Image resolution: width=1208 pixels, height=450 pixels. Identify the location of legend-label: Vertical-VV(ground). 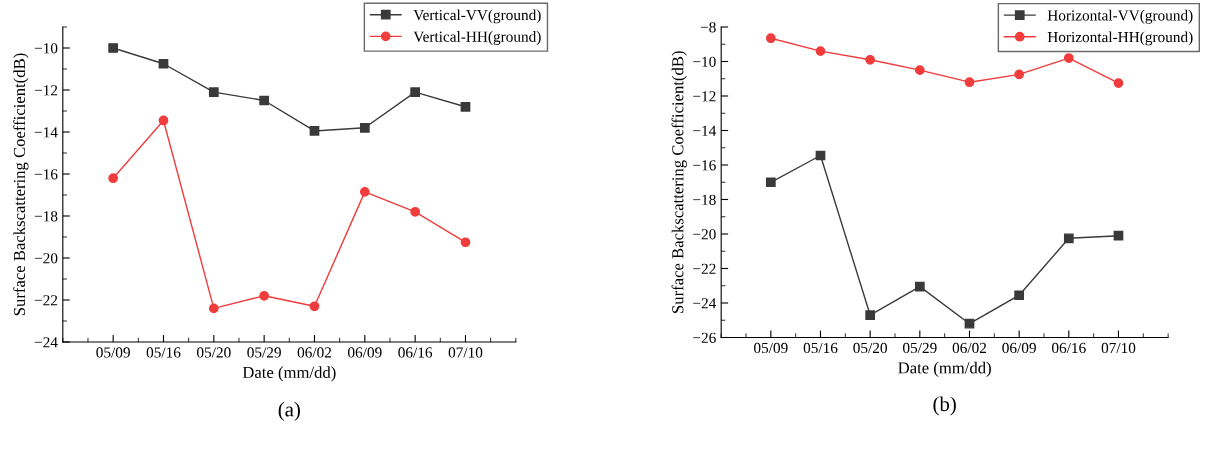
(477, 16).